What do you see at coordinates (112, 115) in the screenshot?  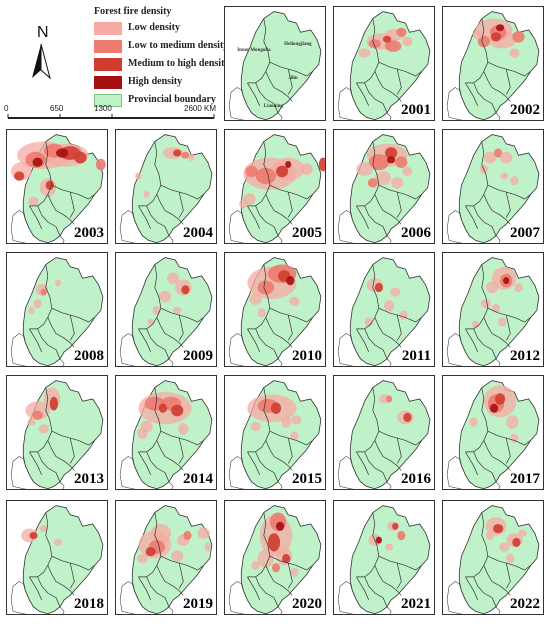 I see `scale-bar: 0 650 1300 2600 KM` at bounding box center [112, 115].